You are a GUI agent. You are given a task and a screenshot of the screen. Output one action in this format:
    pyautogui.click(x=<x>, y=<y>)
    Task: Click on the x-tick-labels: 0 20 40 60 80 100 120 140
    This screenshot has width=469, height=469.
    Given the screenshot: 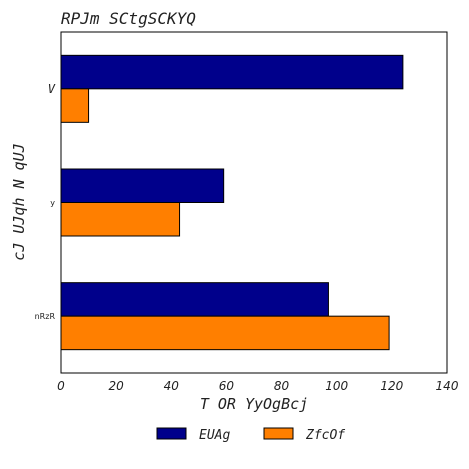 What is the action you would take?
    pyautogui.click(x=258, y=386)
    